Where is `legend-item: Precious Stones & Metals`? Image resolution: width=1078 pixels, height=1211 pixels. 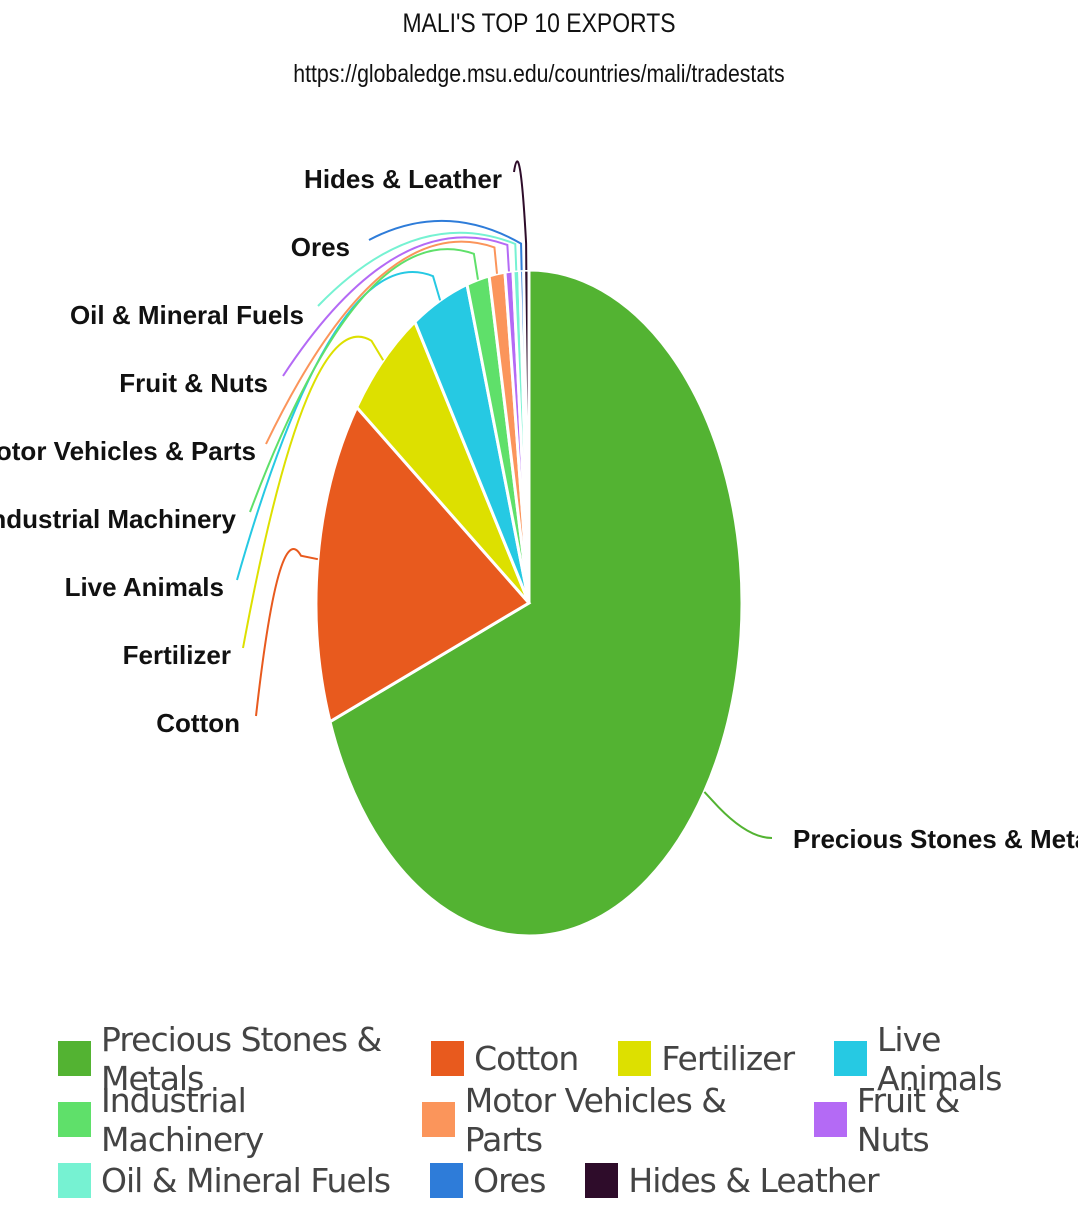 legend-item: Precious Stones & Metals is located at coordinates (224, 1059).